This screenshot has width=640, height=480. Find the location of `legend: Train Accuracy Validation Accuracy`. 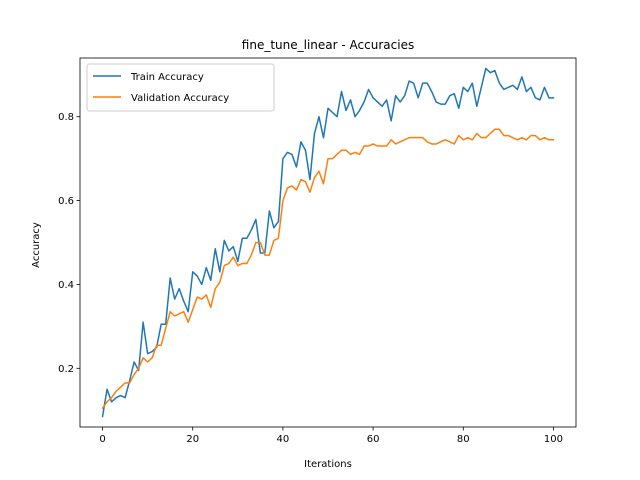

legend: Train Accuracy Validation Accuracy is located at coordinates (180, 87).